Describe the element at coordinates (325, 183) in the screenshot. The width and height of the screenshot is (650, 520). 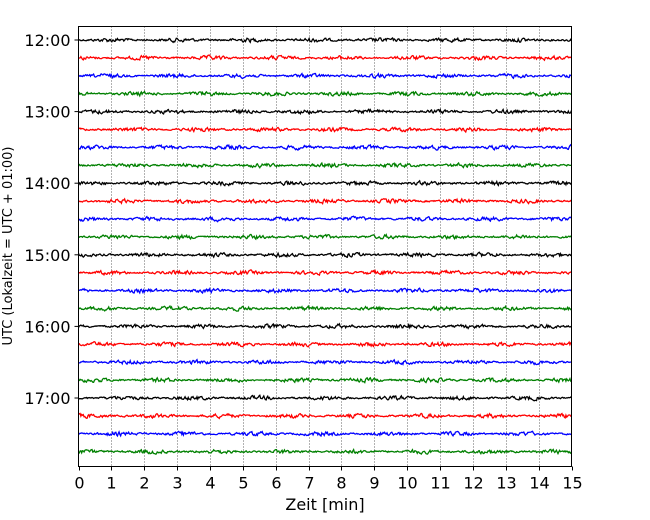
I see `trace-14:00` at that location.